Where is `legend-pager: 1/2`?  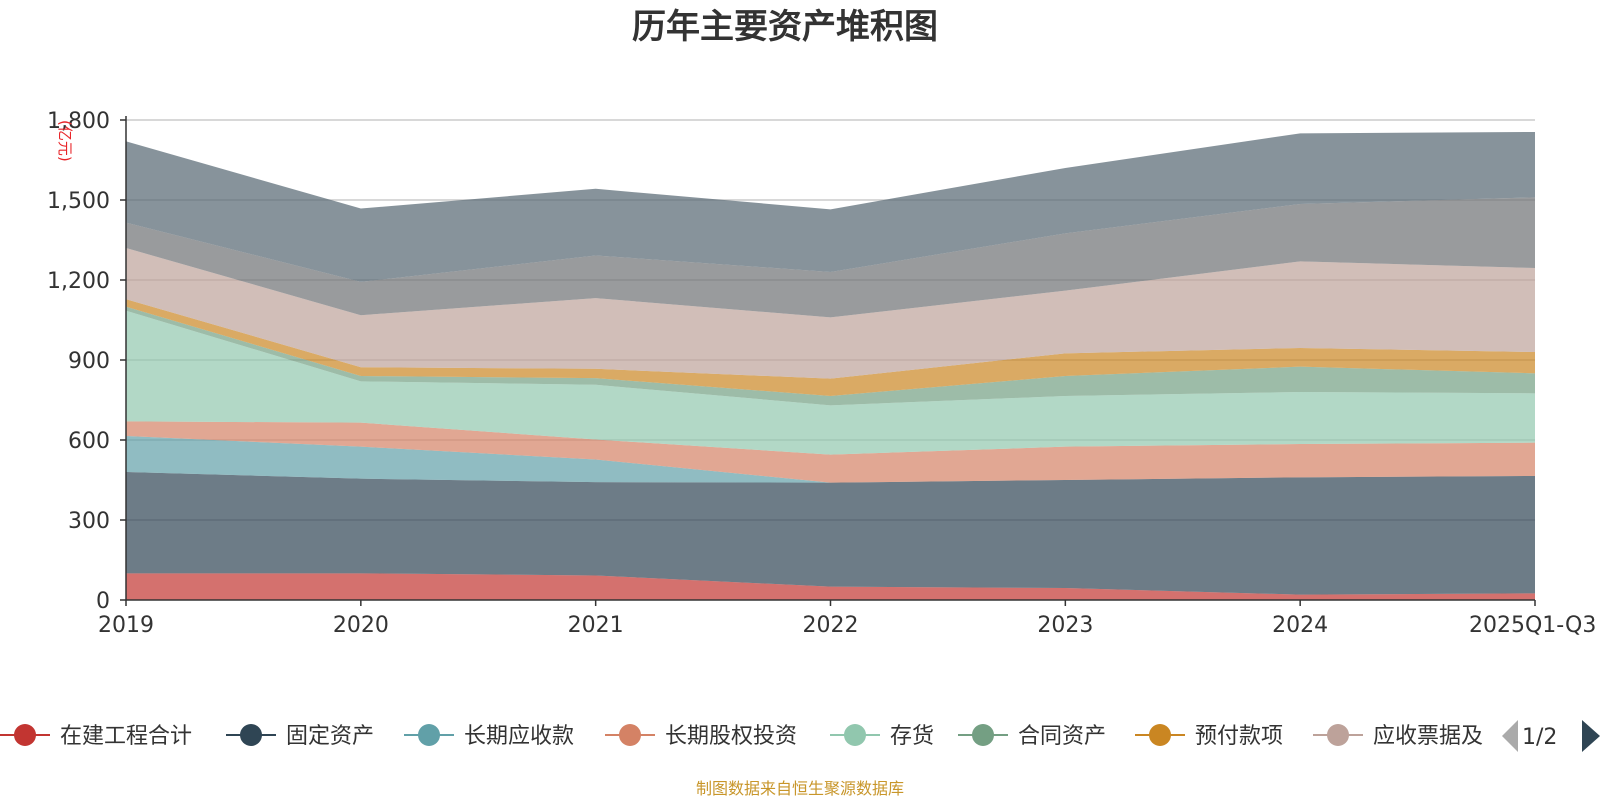 legend-pager: 1/2 is located at coordinates (1551, 736).